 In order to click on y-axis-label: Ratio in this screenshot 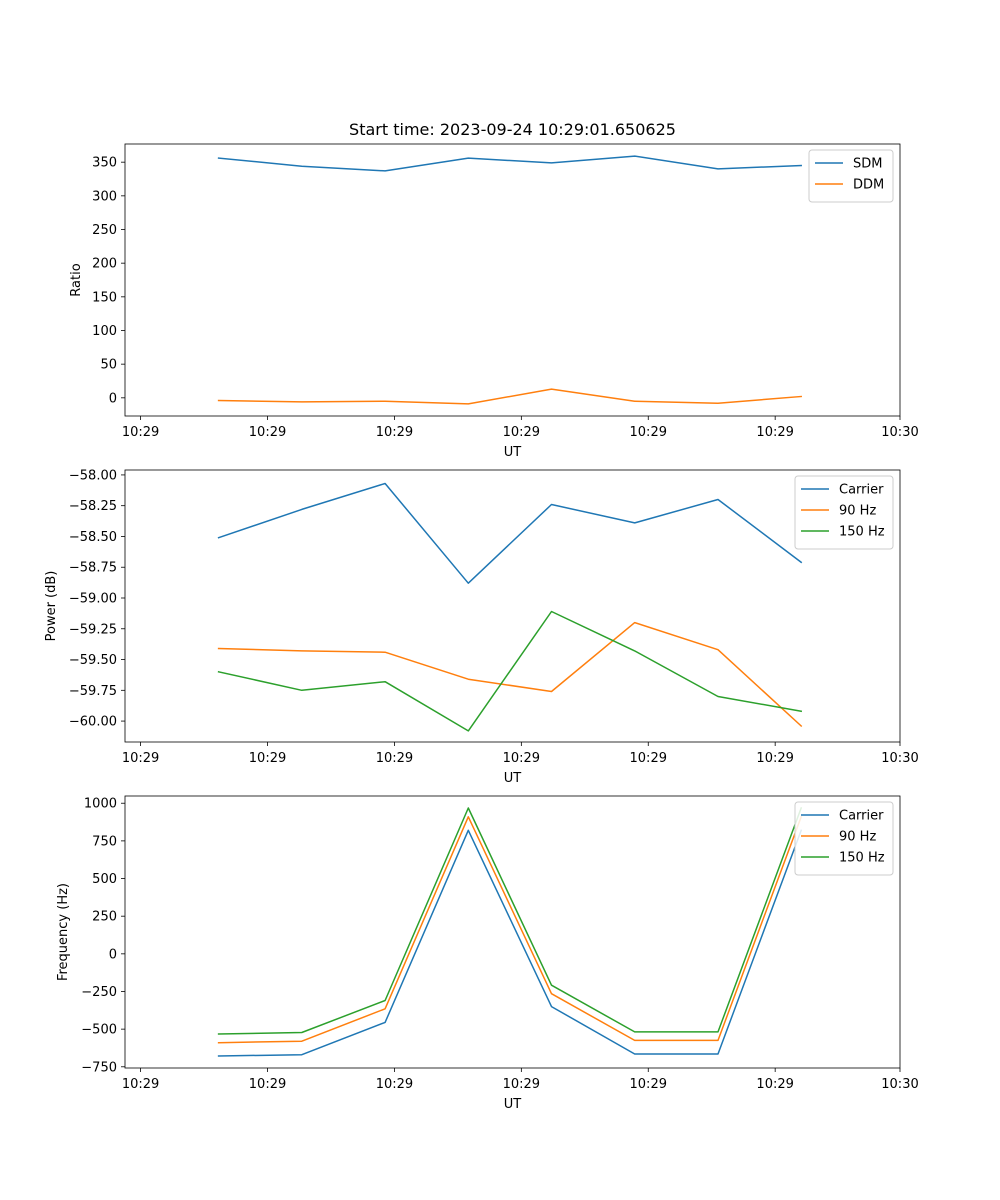, I will do `click(76, 279)`.